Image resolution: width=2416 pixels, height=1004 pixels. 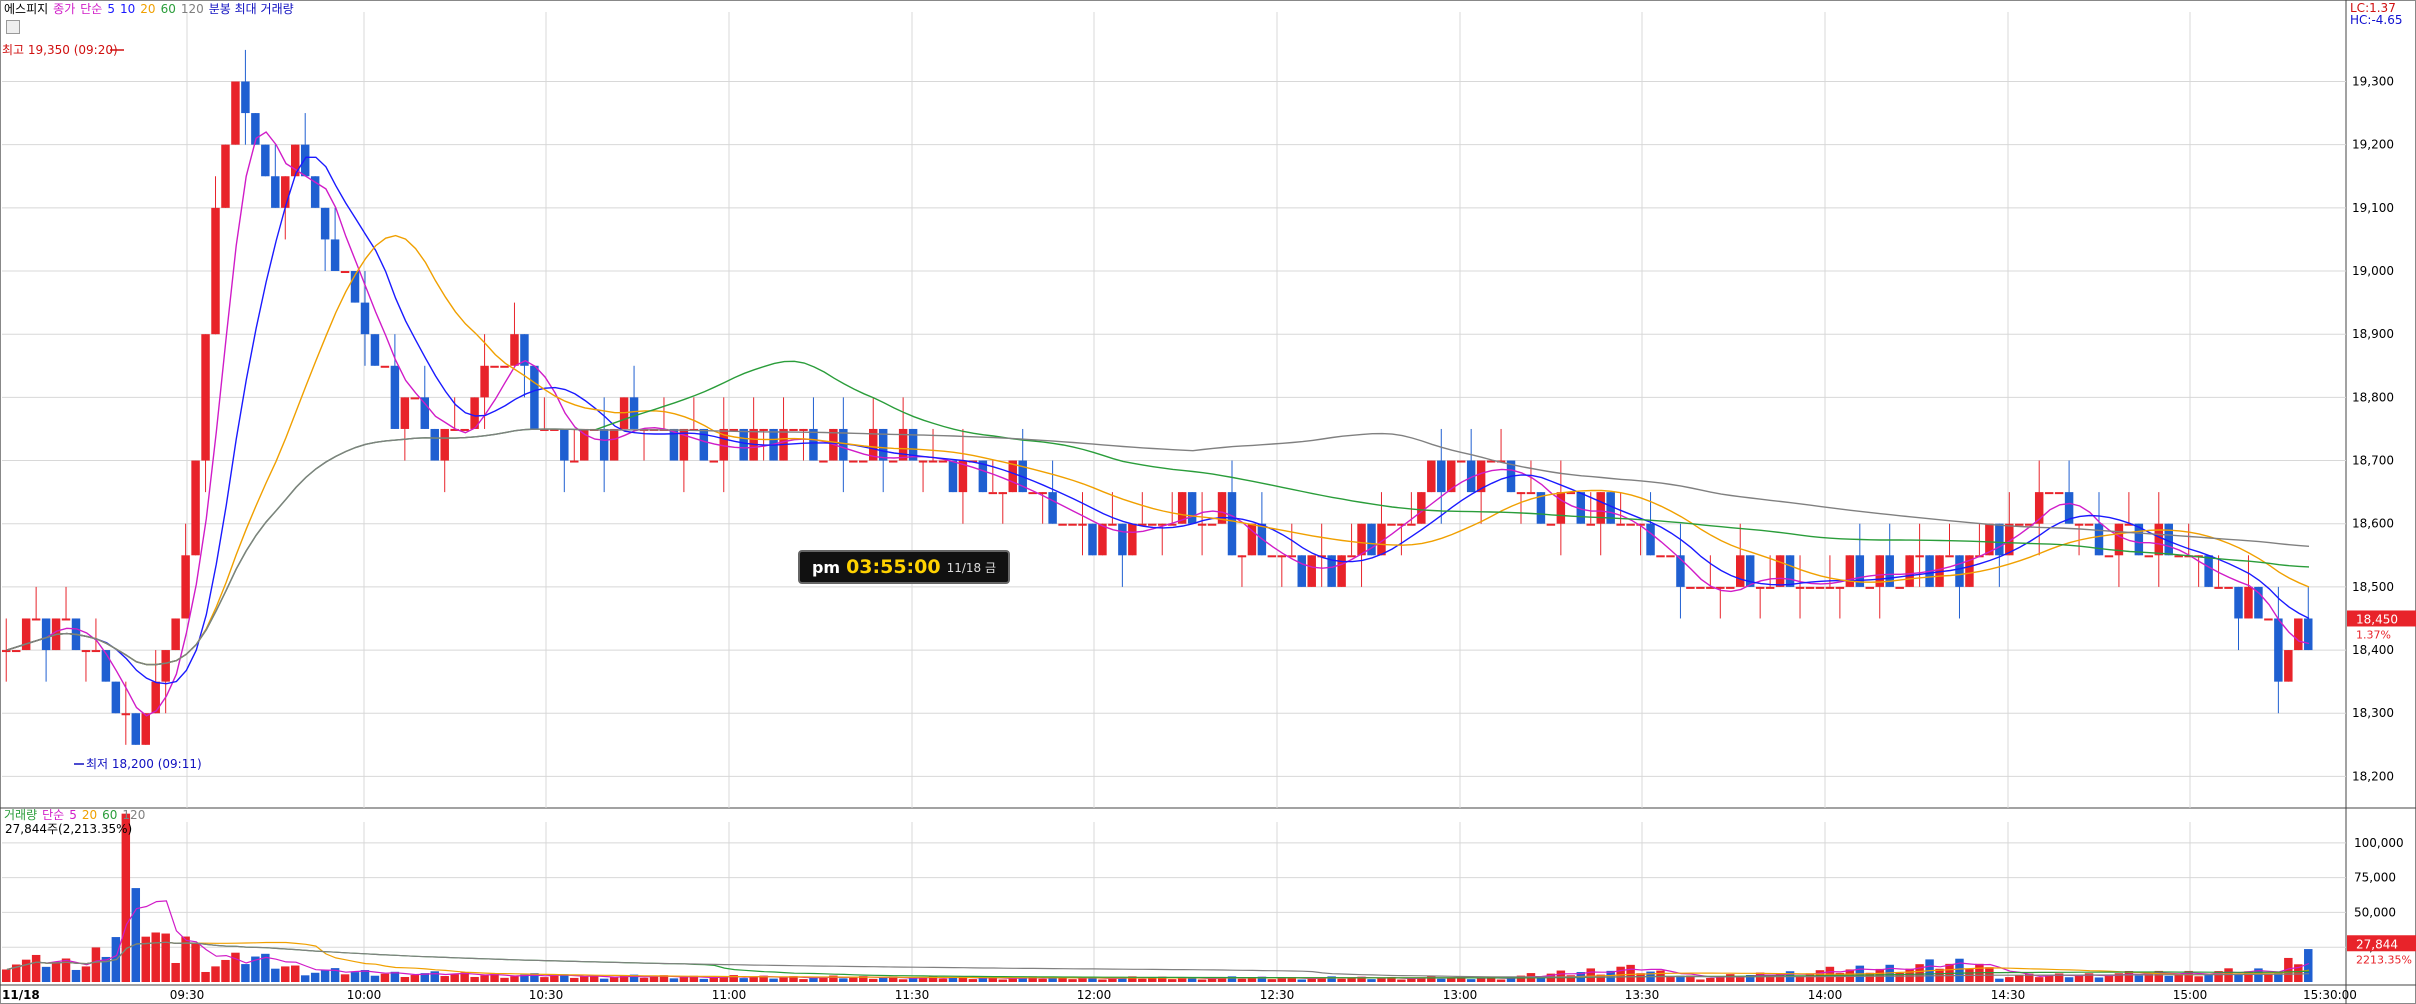 What do you see at coordinates (111, 9) in the screenshot?
I see `price-legend-item: 5` at bounding box center [111, 9].